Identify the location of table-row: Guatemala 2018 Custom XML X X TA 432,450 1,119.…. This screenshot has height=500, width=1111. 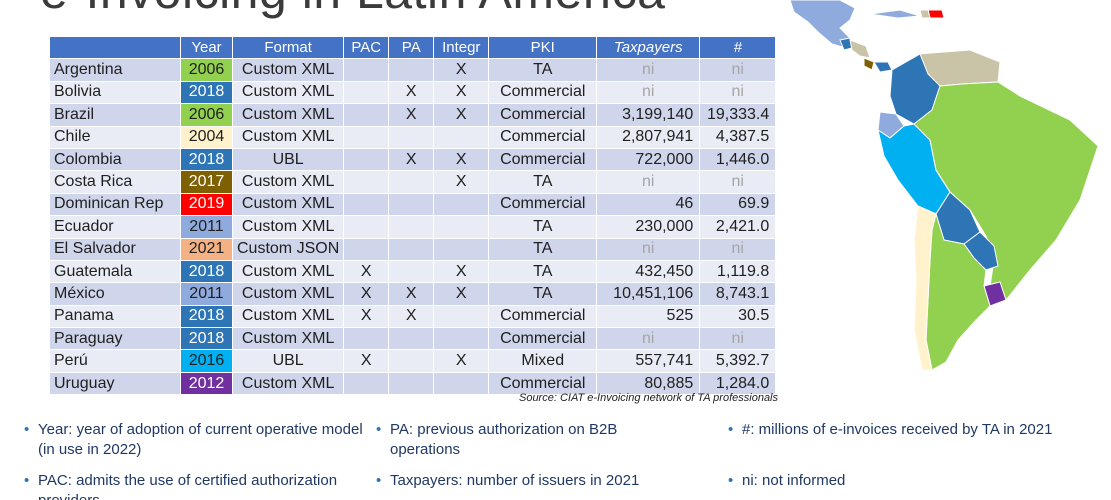
(413, 271).